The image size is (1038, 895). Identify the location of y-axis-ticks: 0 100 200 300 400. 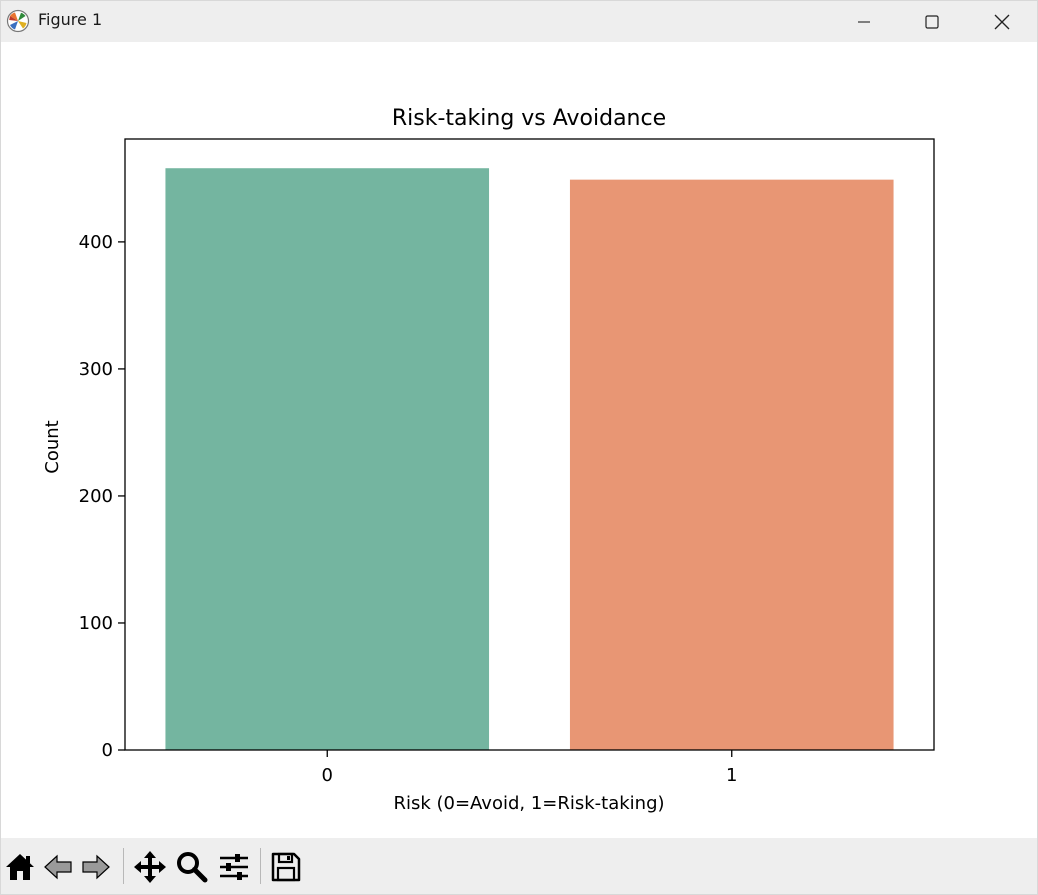
(102, 496).